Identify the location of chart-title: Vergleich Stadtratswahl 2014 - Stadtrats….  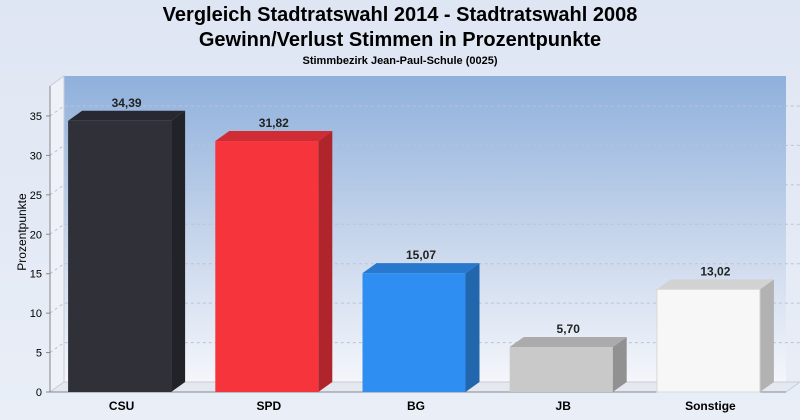
(400, 15).